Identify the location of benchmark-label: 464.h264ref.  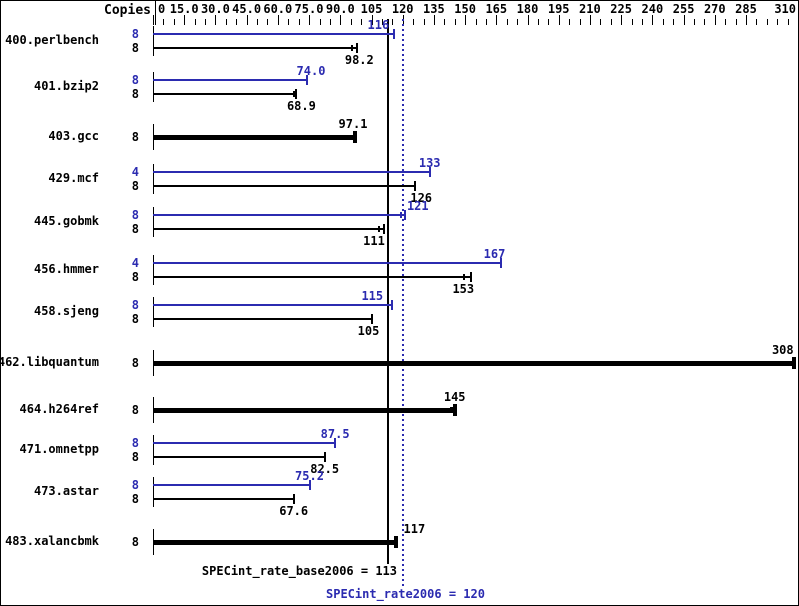
(59, 409).